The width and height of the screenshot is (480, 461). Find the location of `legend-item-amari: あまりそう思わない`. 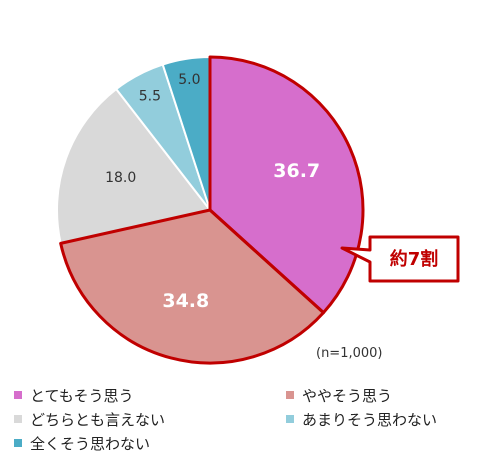

legend-item-amari: あまりそう思わない is located at coordinates (361, 420).